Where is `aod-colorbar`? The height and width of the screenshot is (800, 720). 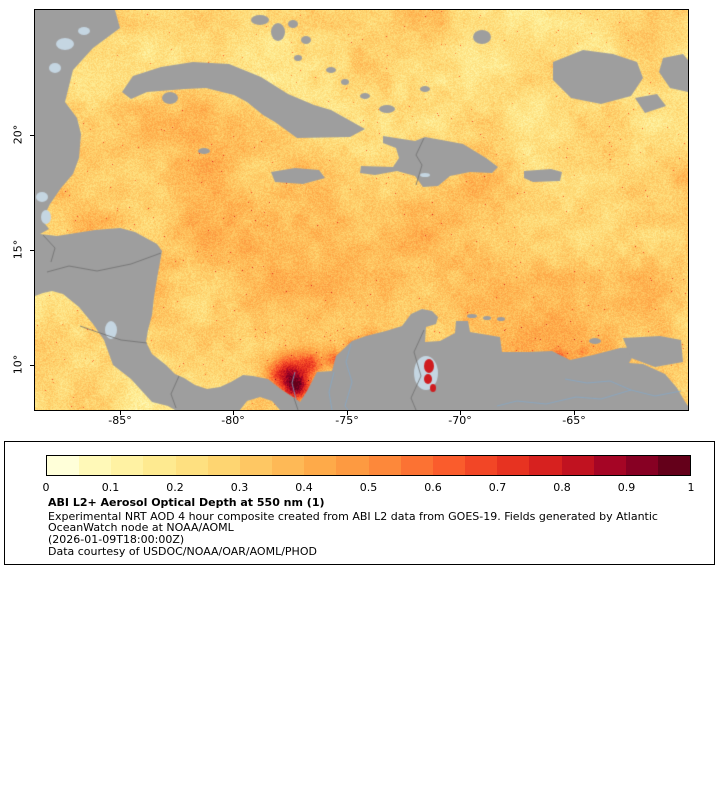
aod-colorbar is located at coordinates (368, 465).